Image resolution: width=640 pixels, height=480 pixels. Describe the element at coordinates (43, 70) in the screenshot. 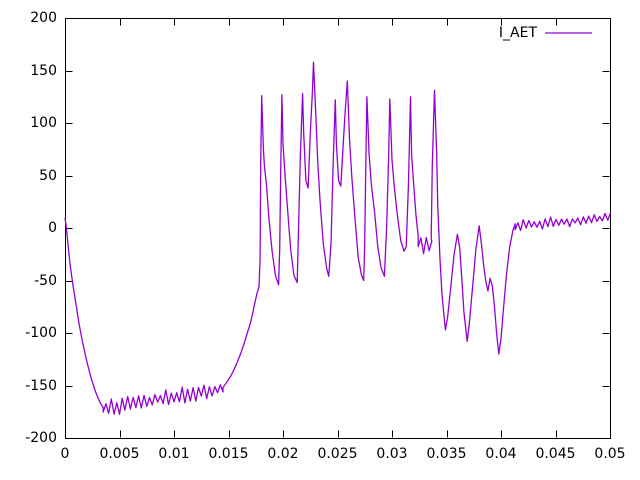

I see `y-tick-label: 150` at that location.